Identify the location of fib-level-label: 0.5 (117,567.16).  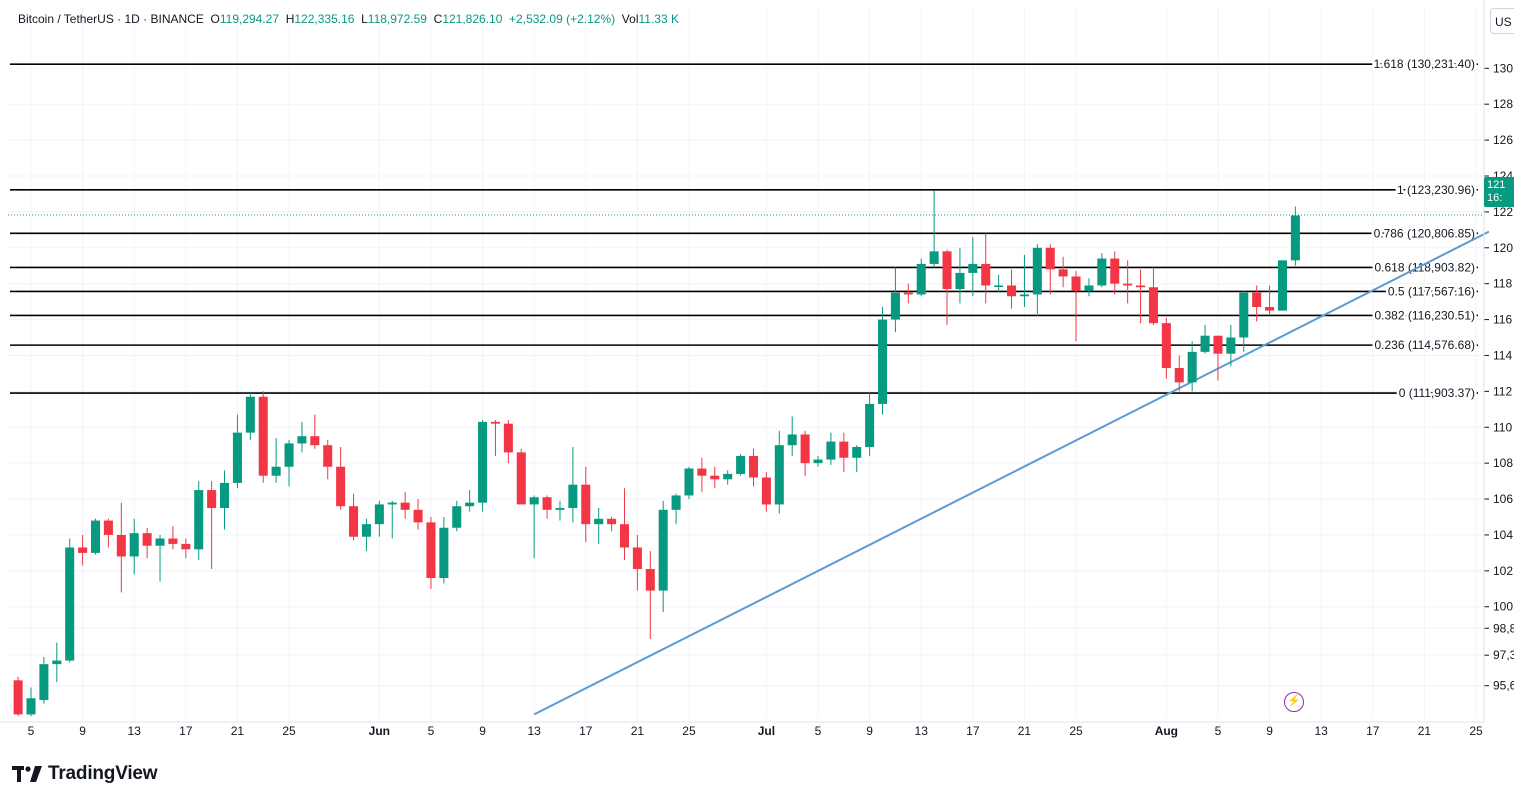
(1431, 291).